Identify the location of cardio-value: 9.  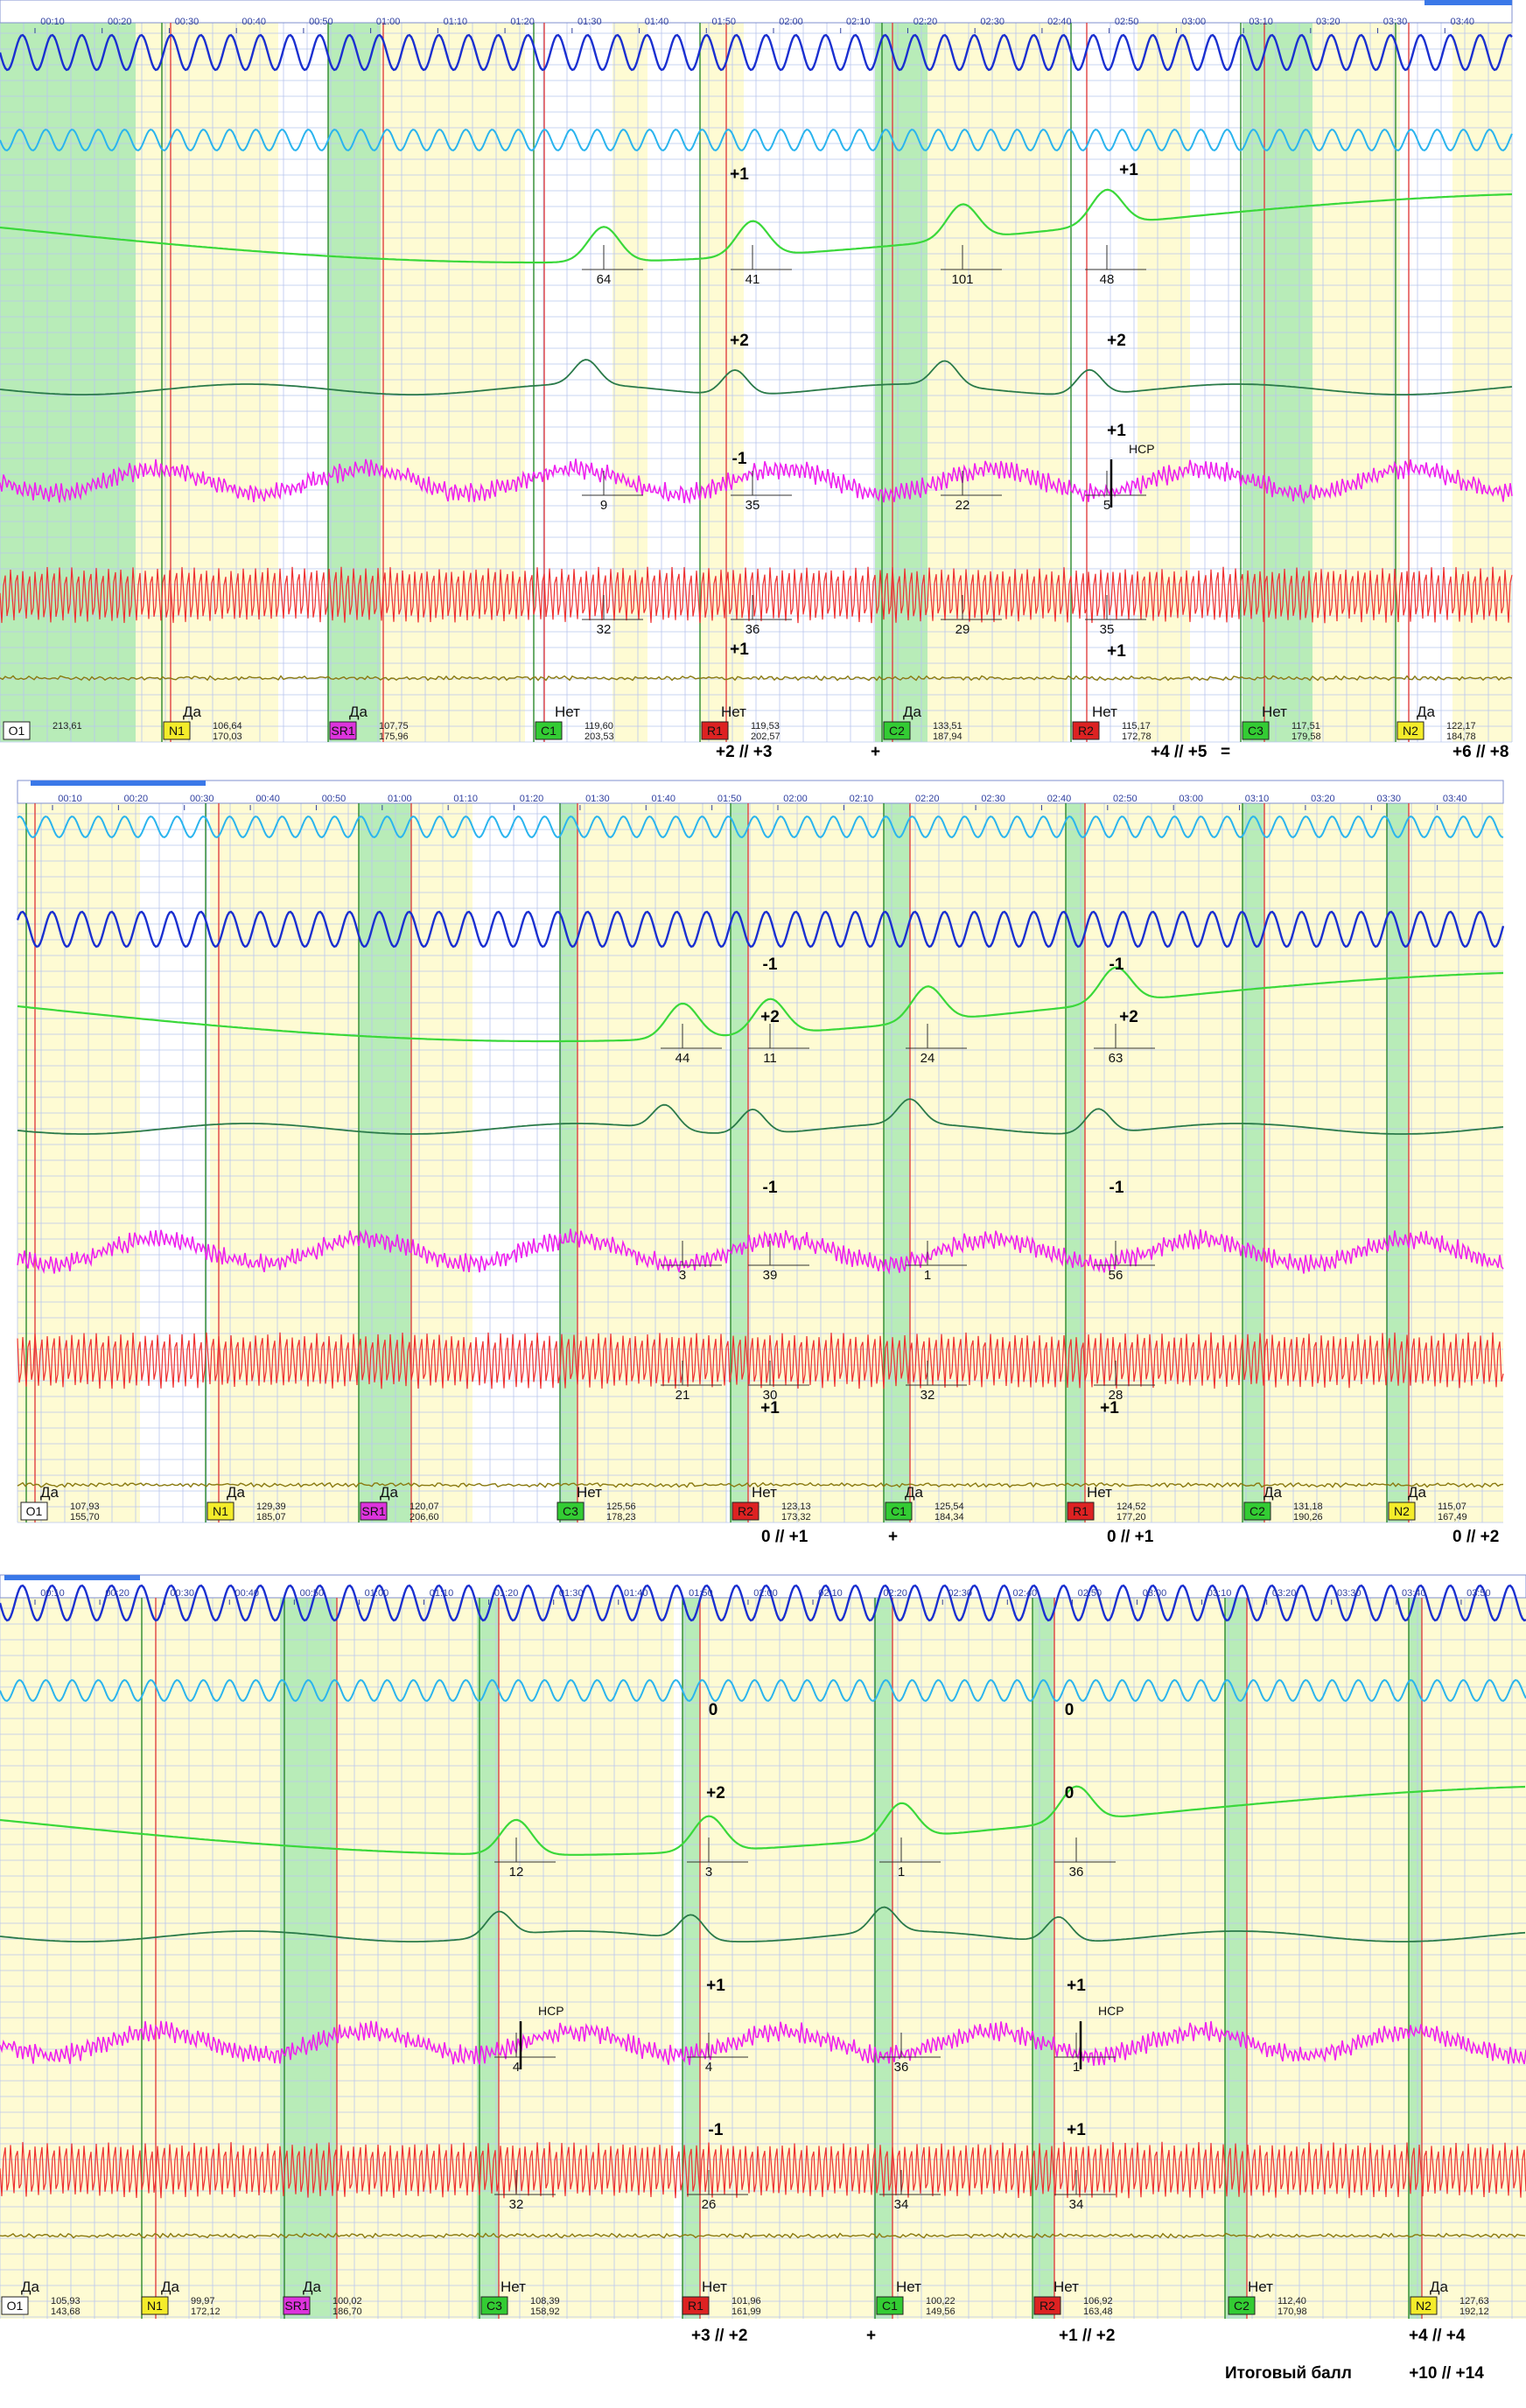
(603, 505).